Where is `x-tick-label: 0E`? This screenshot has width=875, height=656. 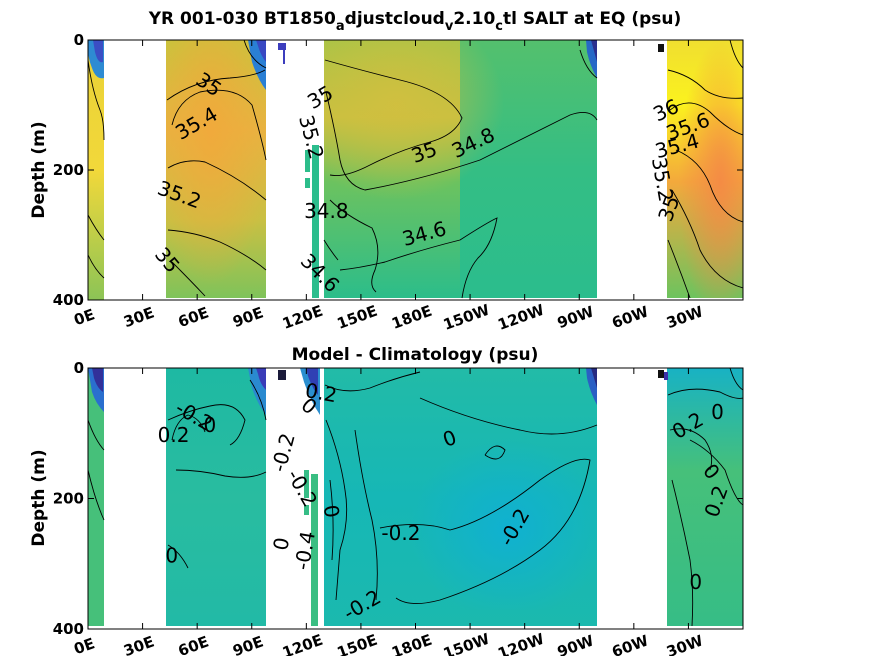
x-tick-label: 0E is located at coordinates (84, 645).